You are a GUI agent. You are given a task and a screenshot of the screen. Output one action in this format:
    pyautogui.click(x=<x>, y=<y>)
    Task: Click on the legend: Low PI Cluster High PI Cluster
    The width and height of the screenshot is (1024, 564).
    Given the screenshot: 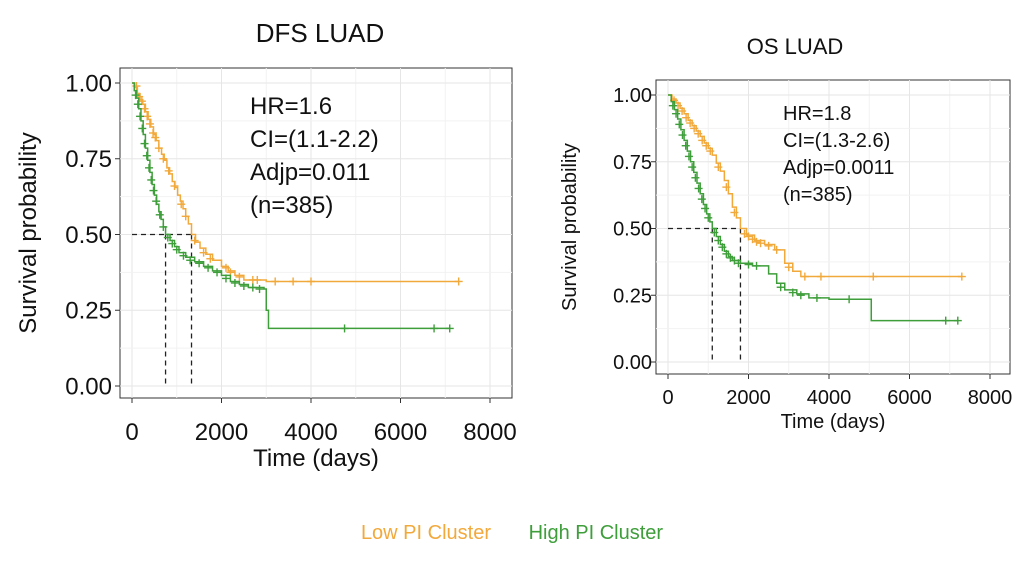 What is the action you would take?
    pyautogui.click(x=512, y=533)
    